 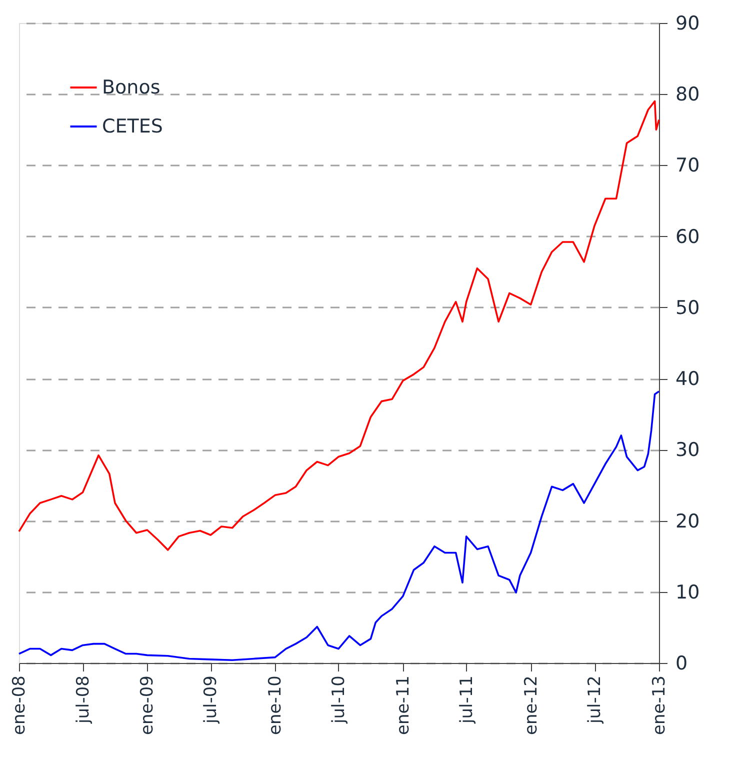 I want to click on x-tick-label: ene-10, so click(x=276, y=705).